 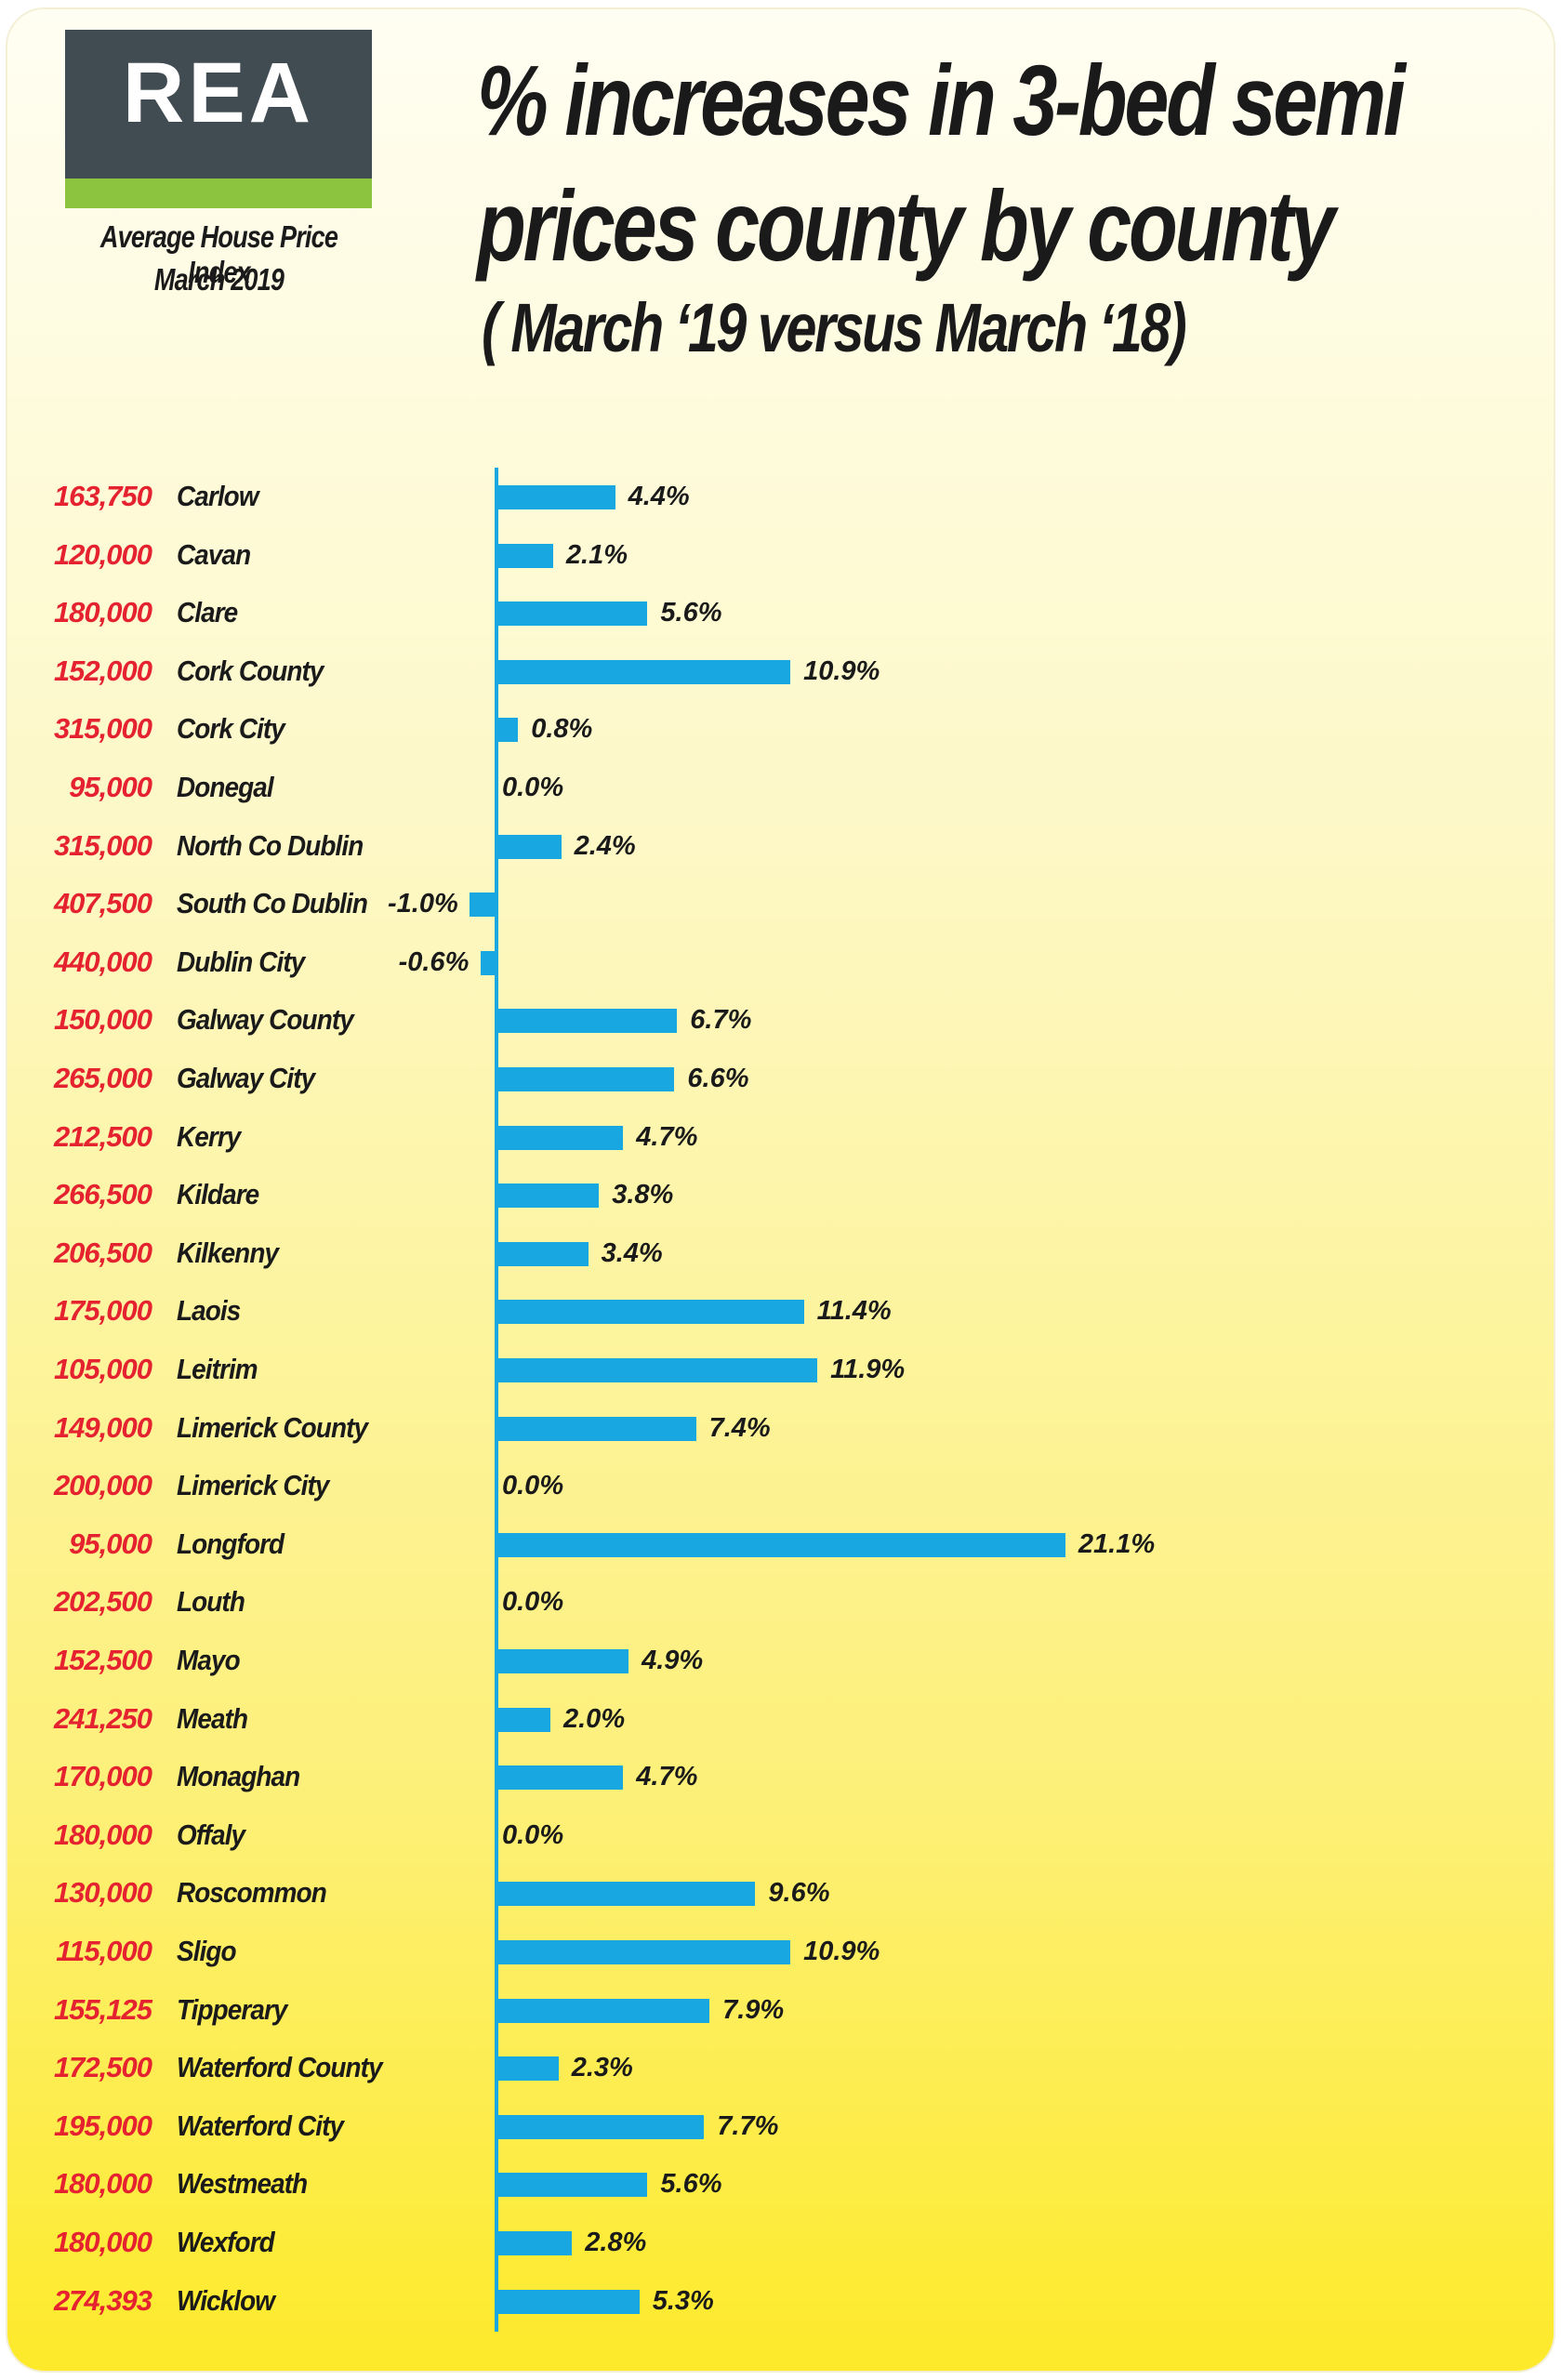 What do you see at coordinates (212, 1718) in the screenshot?
I see `category-label: Meath` at bounding box center [212, 1718].